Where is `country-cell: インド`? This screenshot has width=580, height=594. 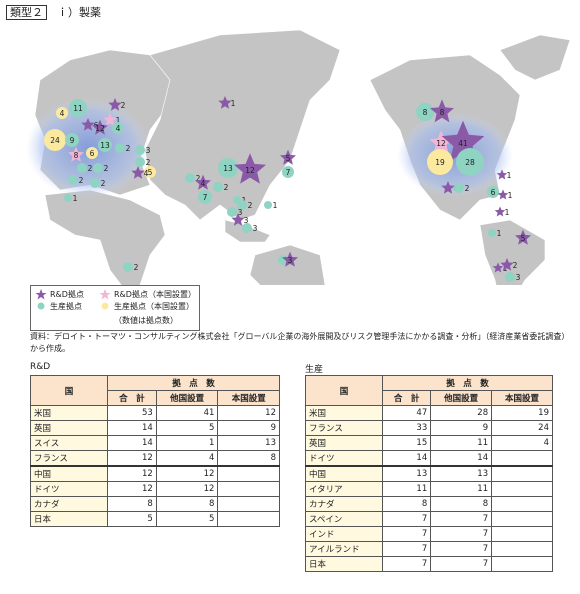
country-cell: インド is located at coordinates (344, 534).